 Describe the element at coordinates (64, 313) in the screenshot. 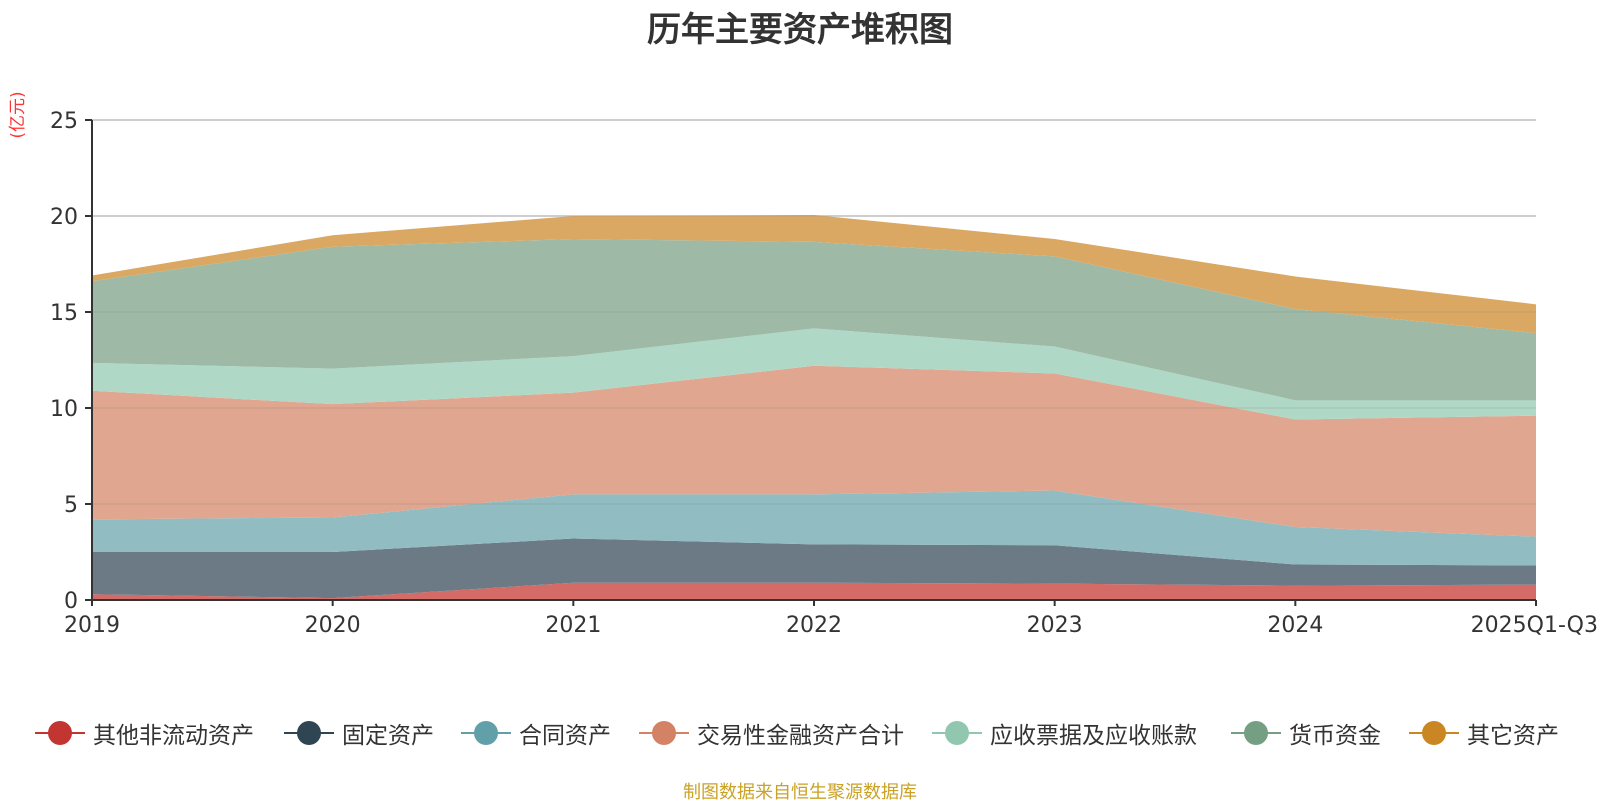

I see `y-tick-label: 15` at that location.